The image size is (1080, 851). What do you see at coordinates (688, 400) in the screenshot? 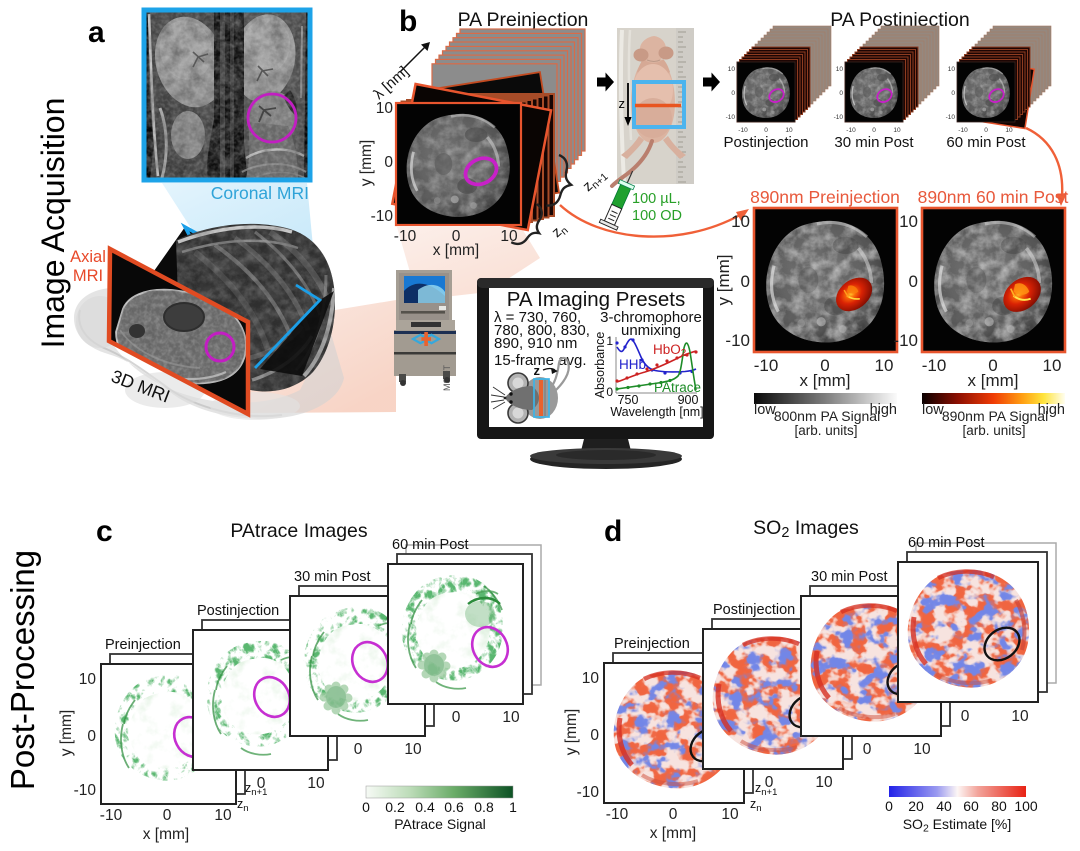
I see `svg-text: 900` at bounding box center [688, 400].